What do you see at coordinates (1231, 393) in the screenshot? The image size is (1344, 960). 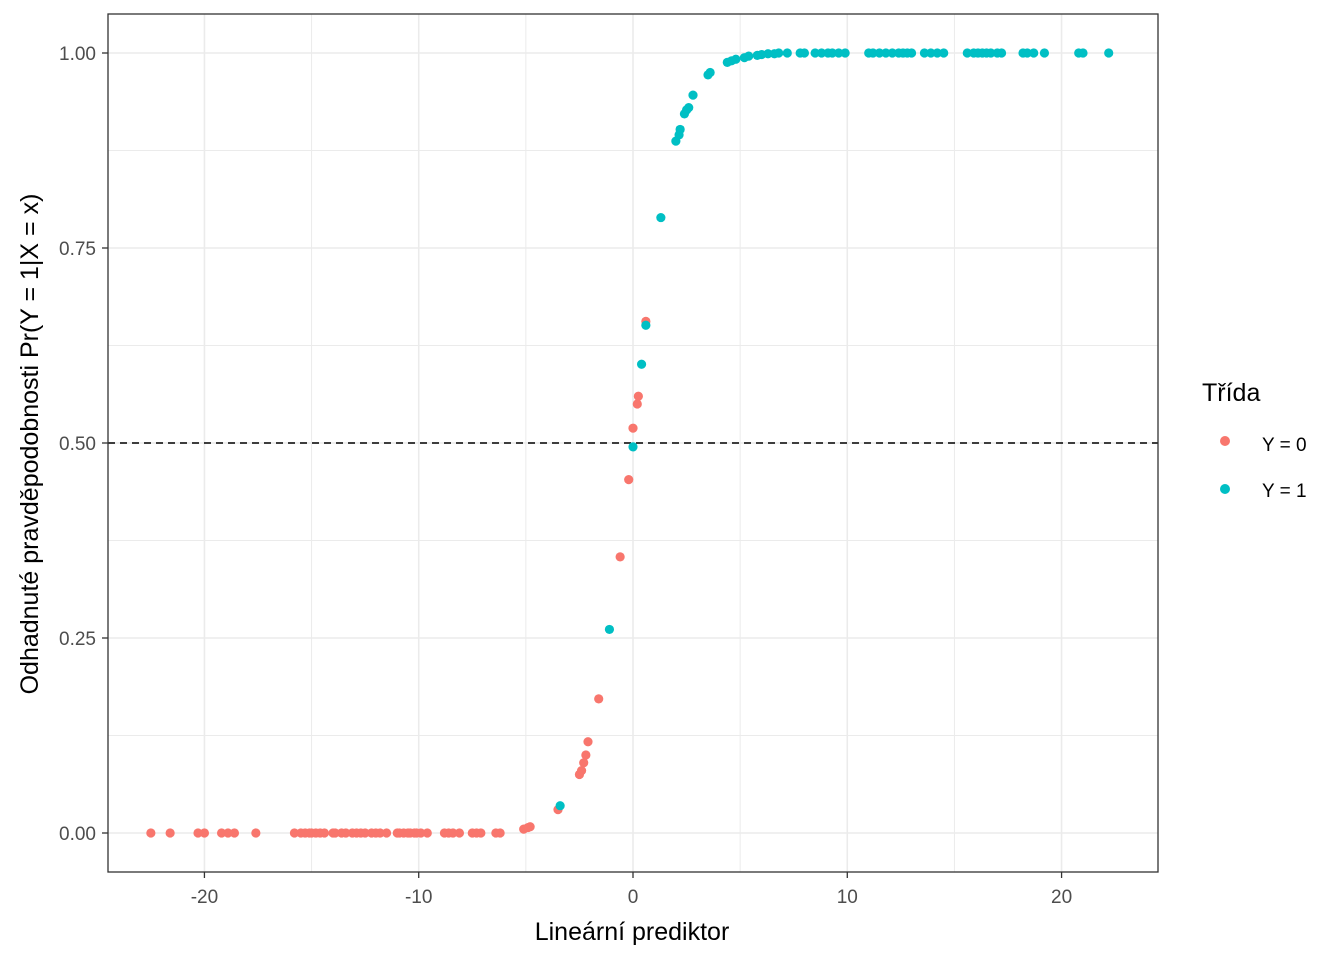 I see `legend-title: Třída` at bounding box center [1231, 393].